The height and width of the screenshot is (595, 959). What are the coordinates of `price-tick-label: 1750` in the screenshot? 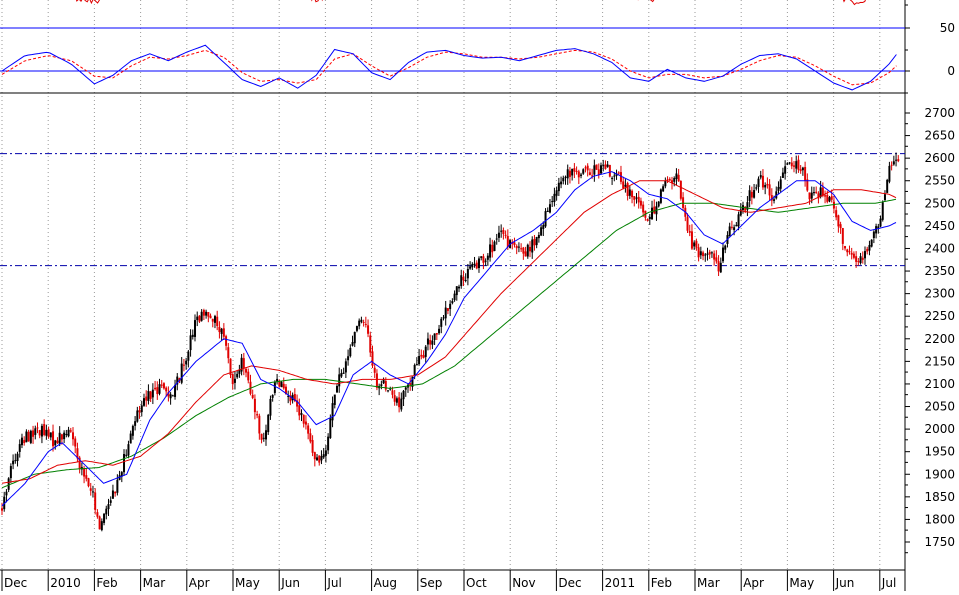 It's located at (939, 542).